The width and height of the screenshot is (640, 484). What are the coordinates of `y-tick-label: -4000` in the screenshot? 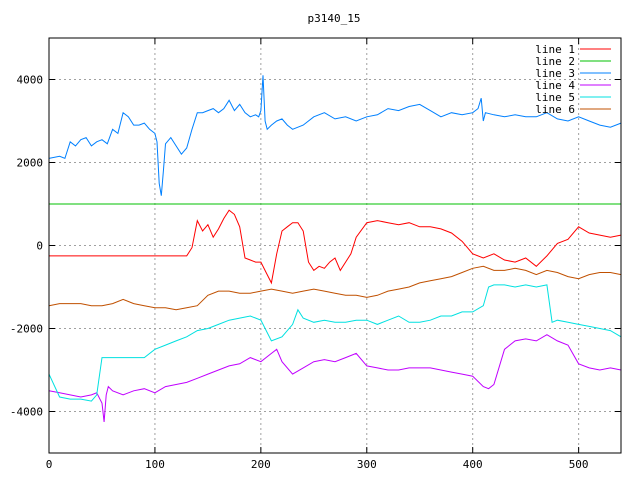 It's located at (26, 412).